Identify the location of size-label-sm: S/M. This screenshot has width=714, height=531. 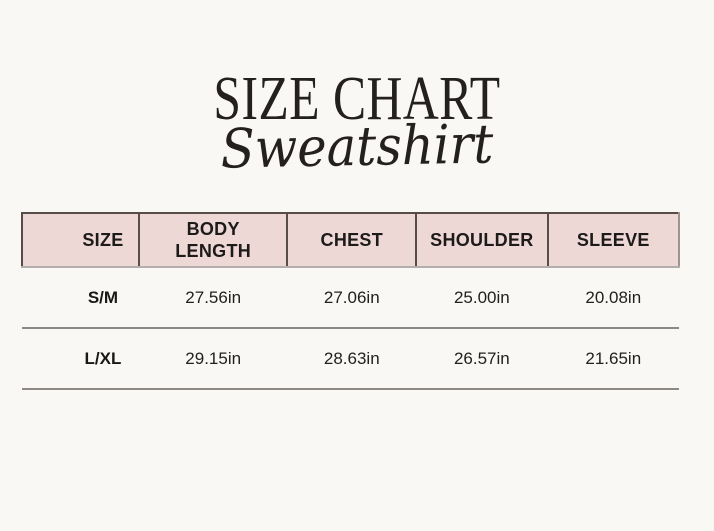
(80, 298).